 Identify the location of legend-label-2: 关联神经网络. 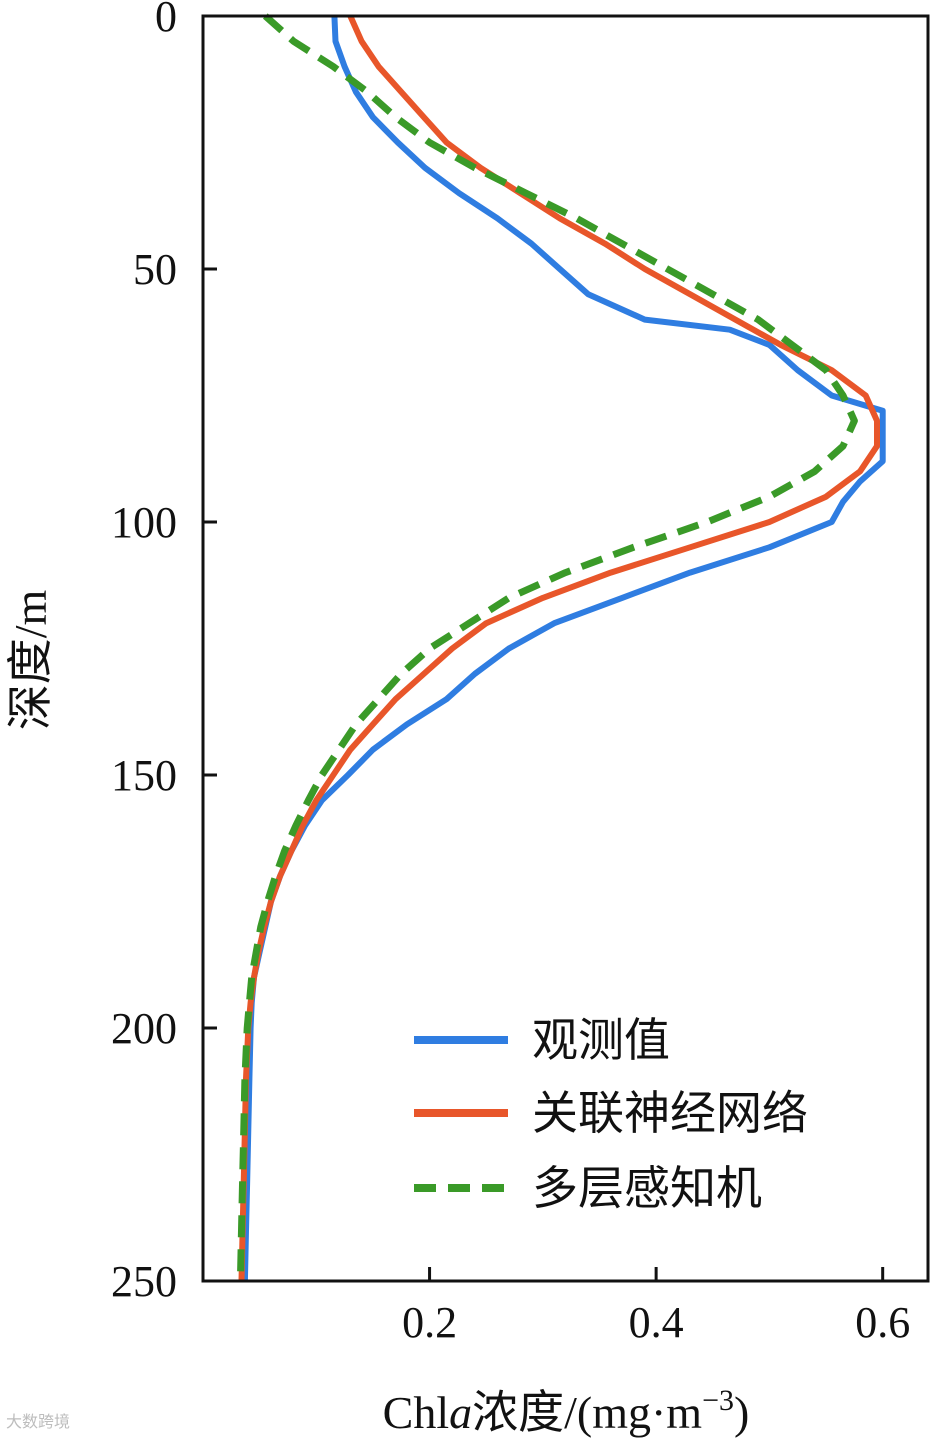
(670, 1113).